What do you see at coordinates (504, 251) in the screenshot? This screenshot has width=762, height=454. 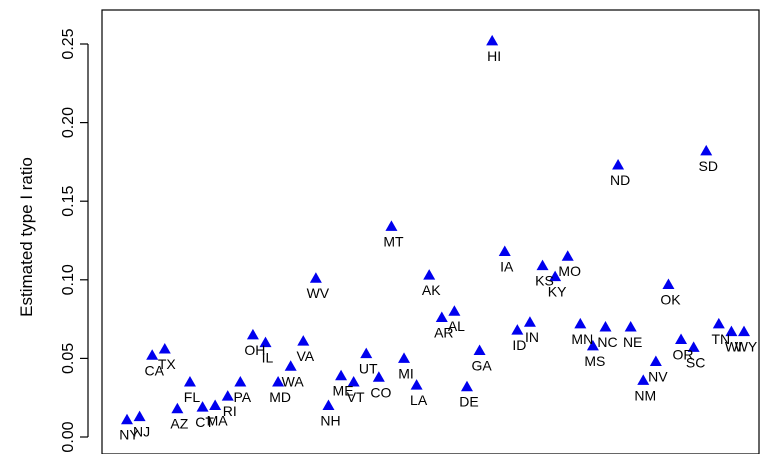 I see `data-point-ia` at bounding box center [504, 251].